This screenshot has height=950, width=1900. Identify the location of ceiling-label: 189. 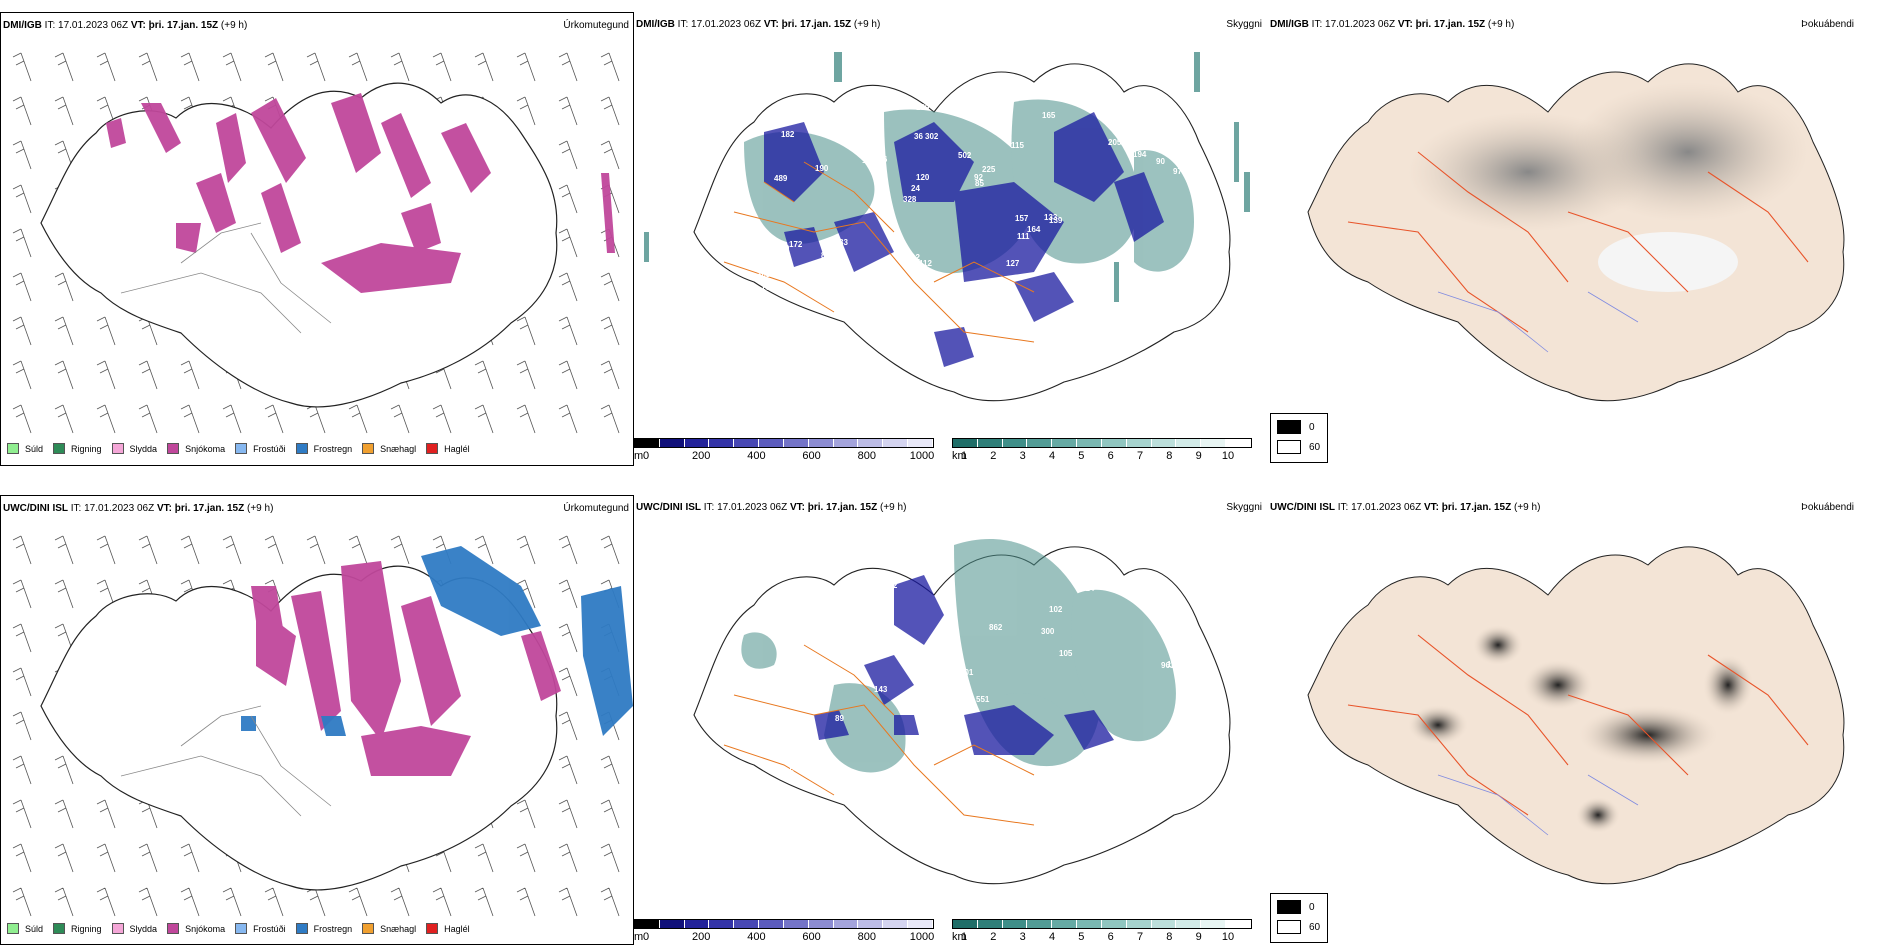
(923, 107).